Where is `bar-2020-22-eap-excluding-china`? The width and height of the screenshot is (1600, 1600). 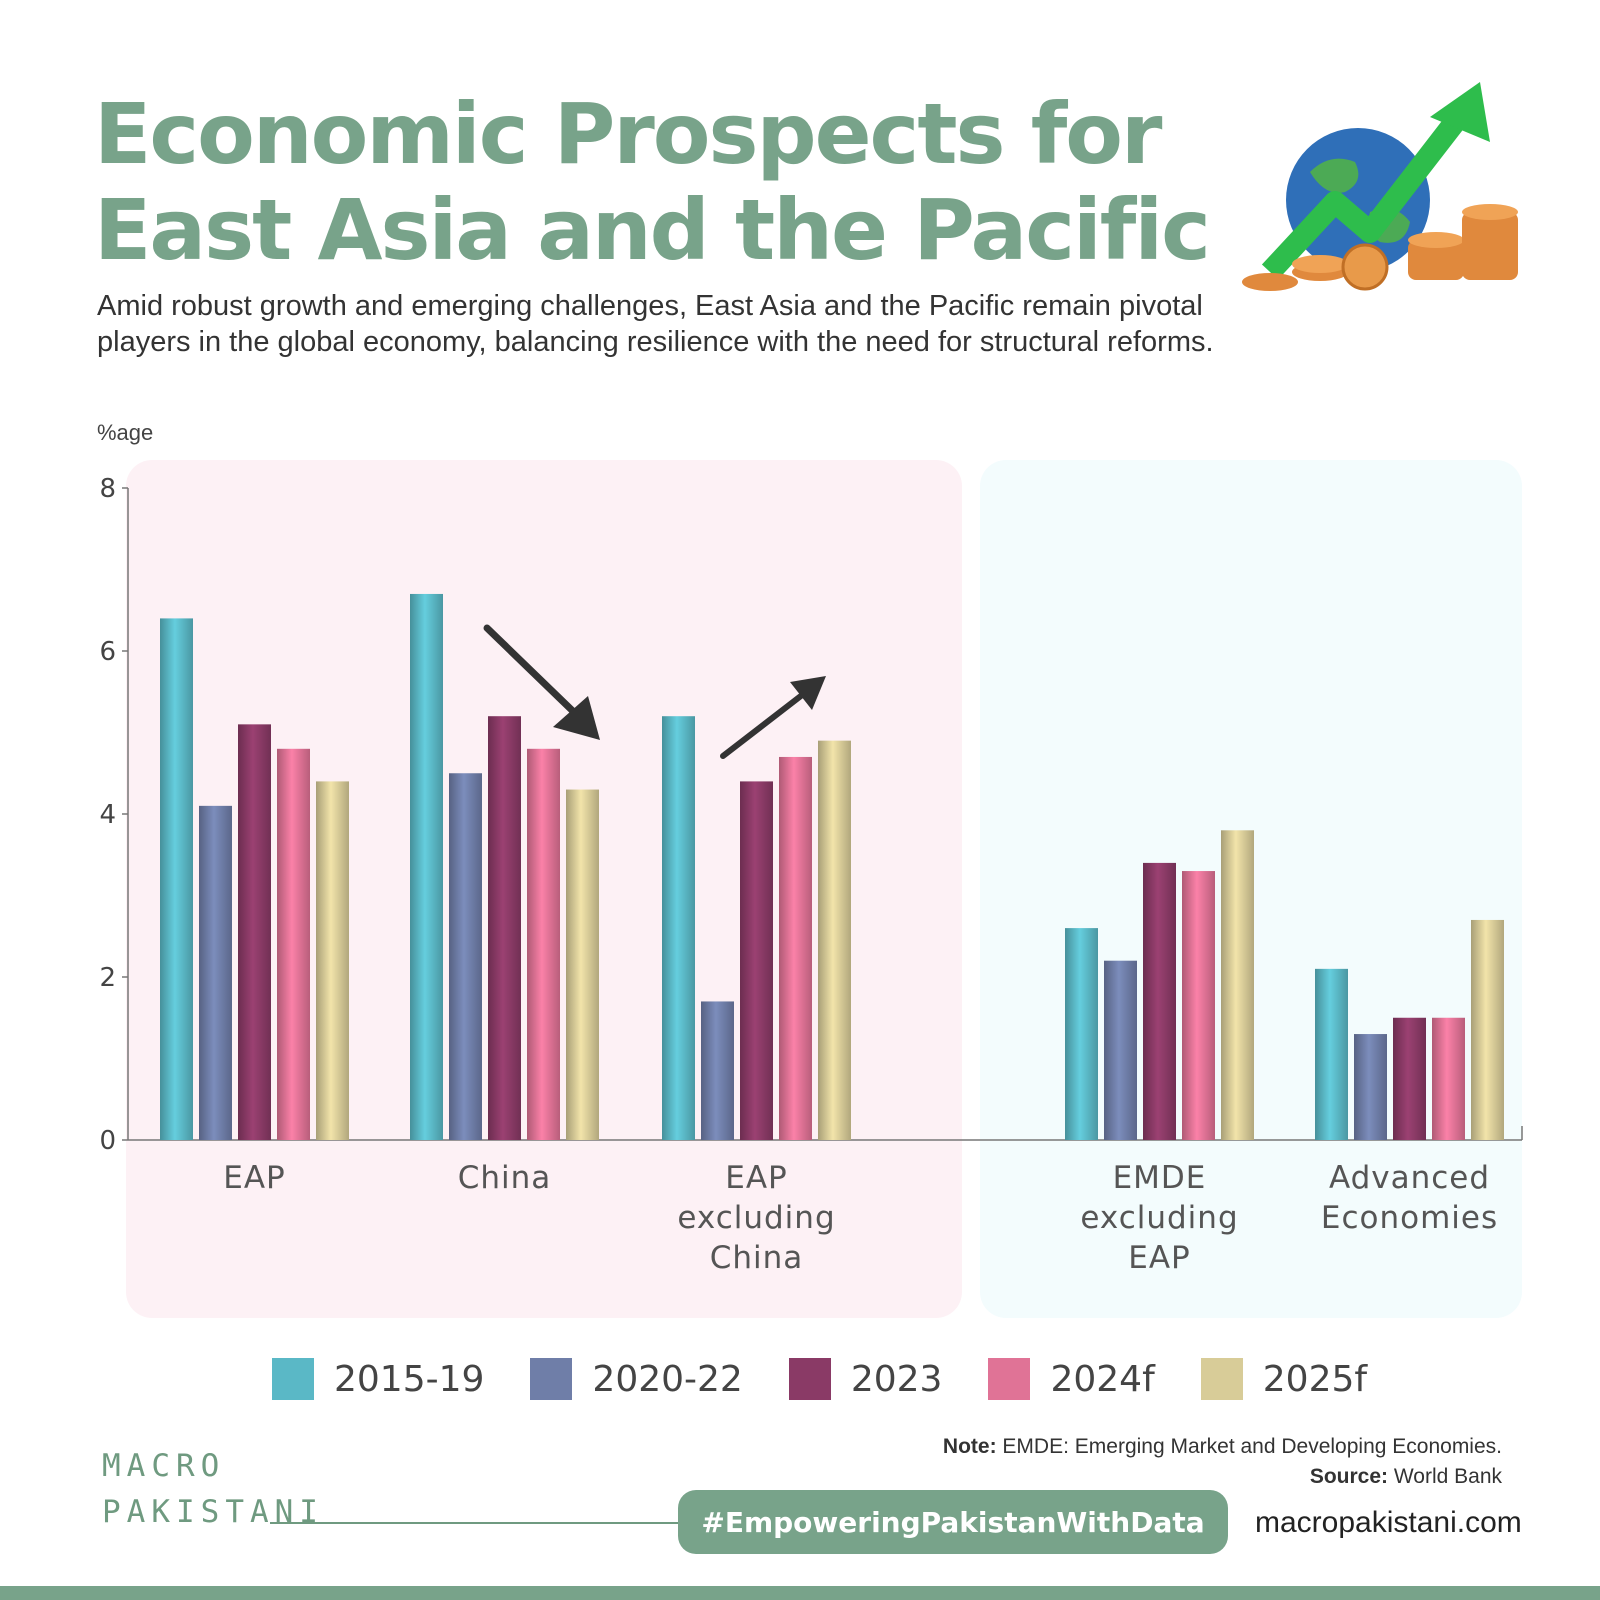 bar-2020-22-eap-excluding-china is located at coordinates (717, 1070).